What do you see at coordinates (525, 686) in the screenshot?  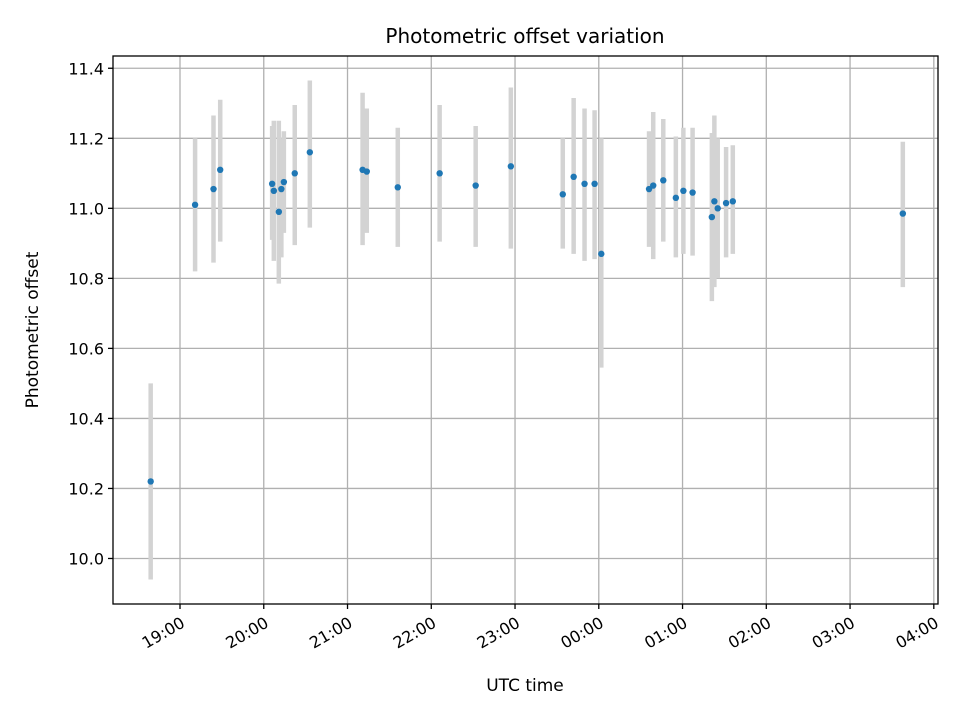 I see `x-axis-label: UTC time` at bounding box center [525, 686].